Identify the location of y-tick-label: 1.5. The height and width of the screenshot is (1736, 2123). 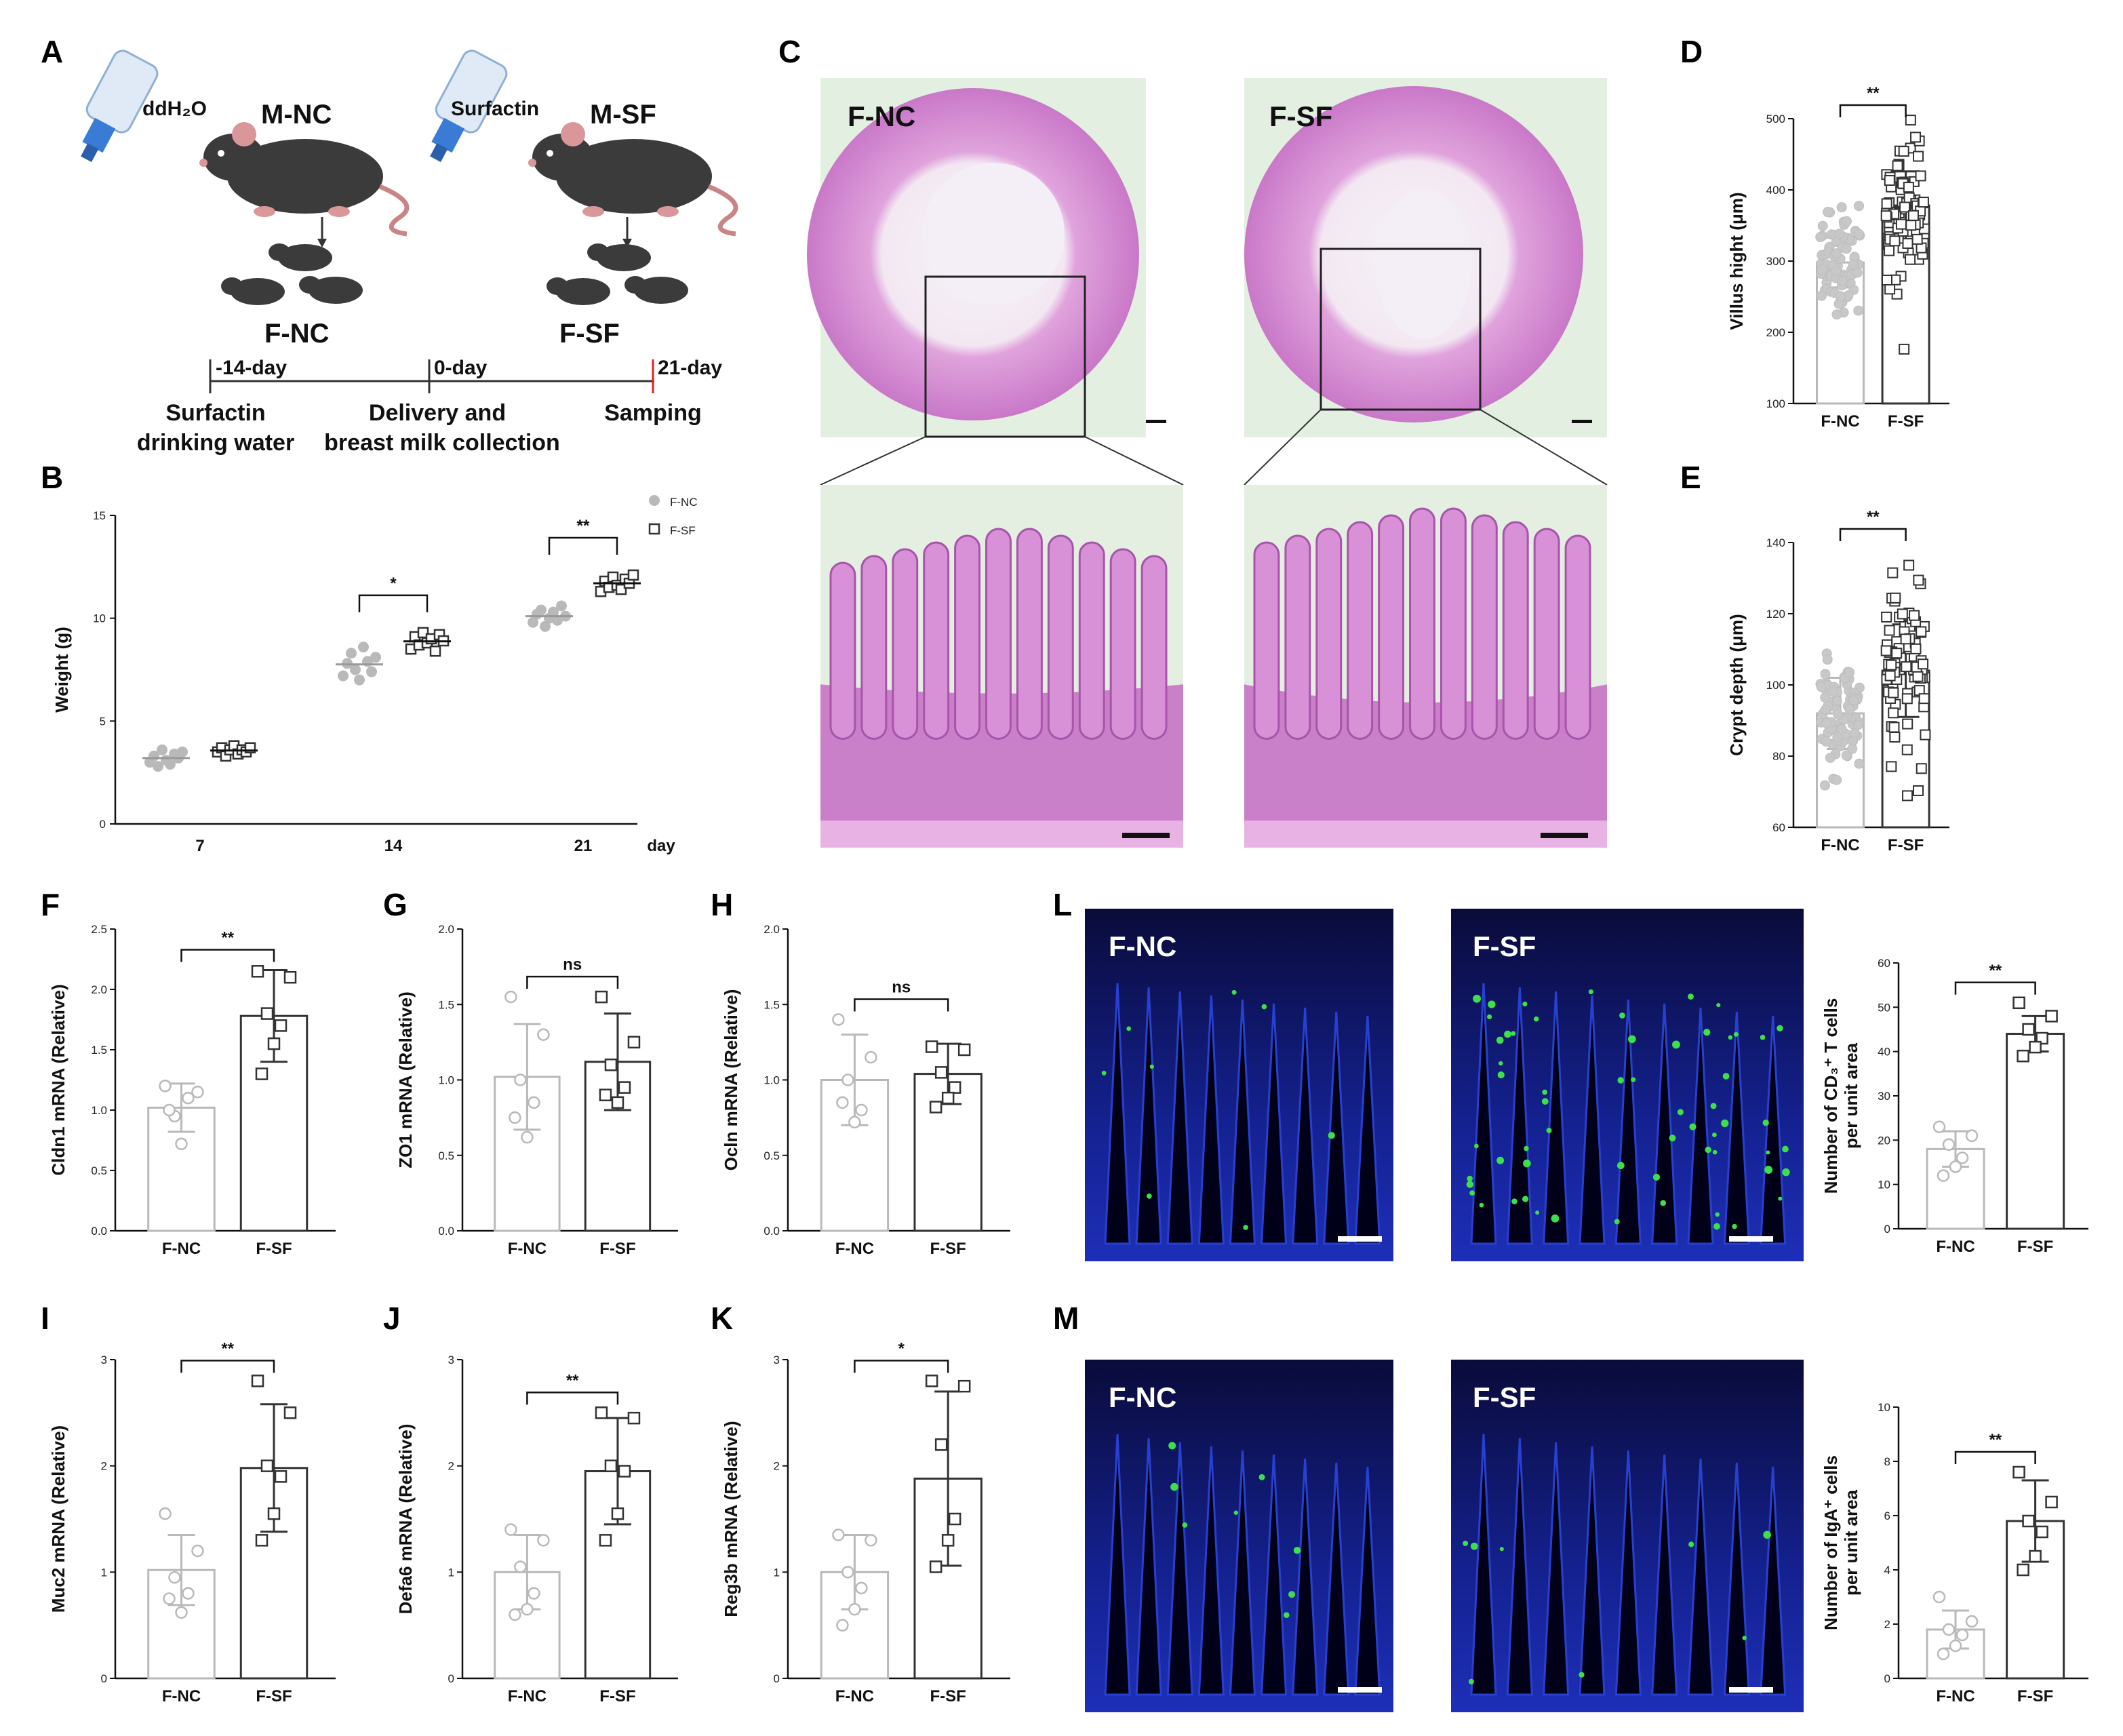
(446, 1004).